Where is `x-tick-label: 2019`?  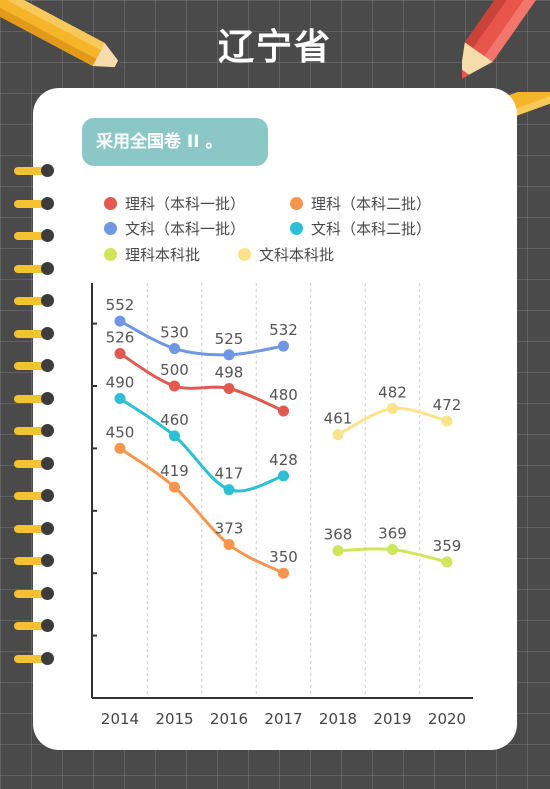 x-tick-label: 2019 is located at coordinates (392, 719).